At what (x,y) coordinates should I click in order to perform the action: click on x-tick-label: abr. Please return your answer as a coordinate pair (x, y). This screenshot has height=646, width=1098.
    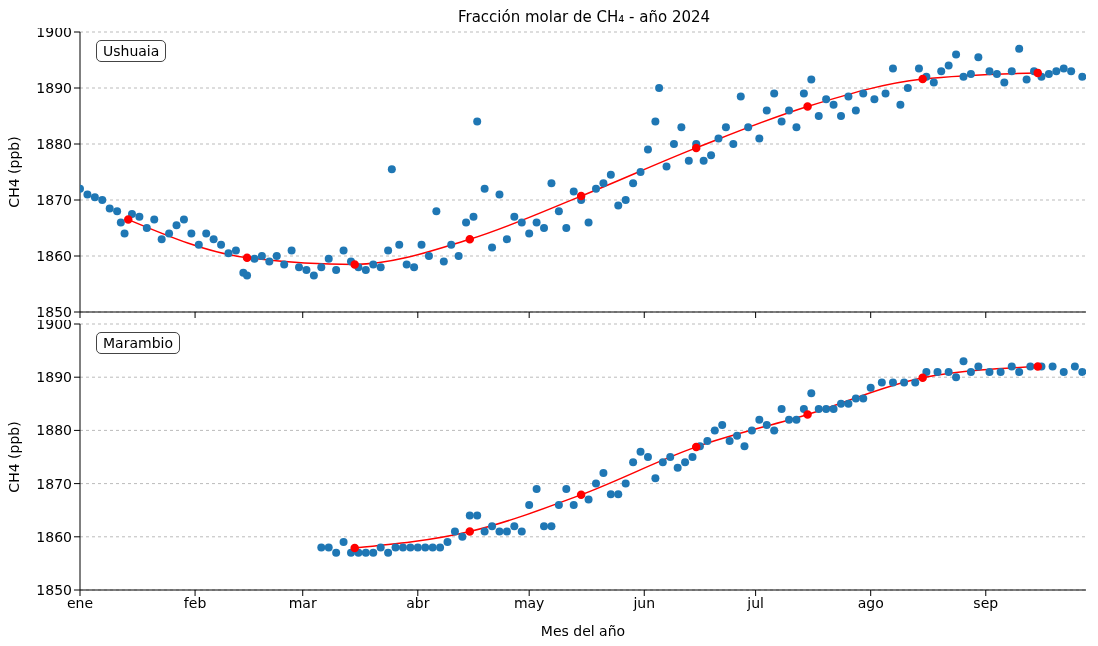
    Looking at the image, I should click on (418, 602).